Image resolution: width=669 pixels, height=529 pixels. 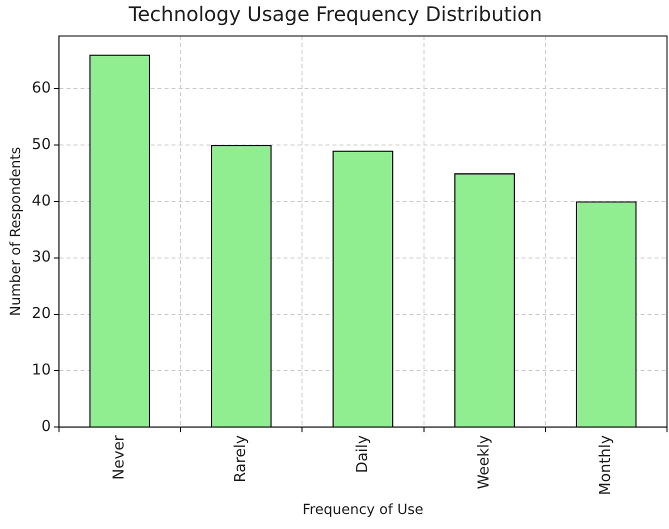 I want to click on x-tick-label: Weekly, so click(x=483, y=462).